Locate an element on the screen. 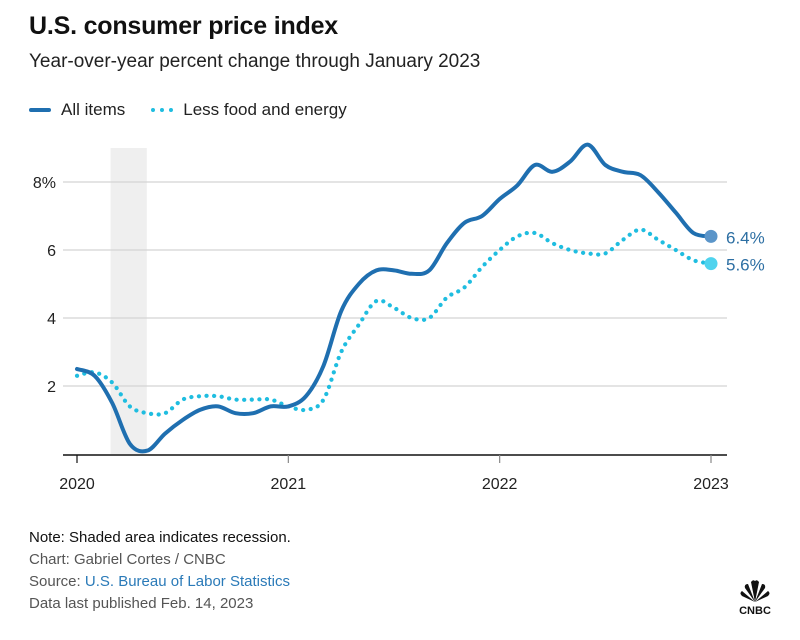 The width and height of the screenshot is (800, 640). legend-item-core: Less food and energy is located at coordinates (249, 110).